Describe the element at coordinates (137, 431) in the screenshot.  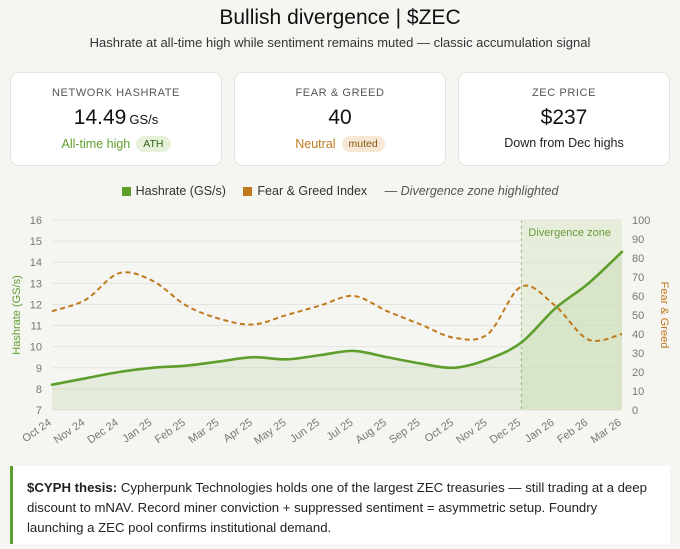
I see `x-tick-3: Jan 25` at that location.